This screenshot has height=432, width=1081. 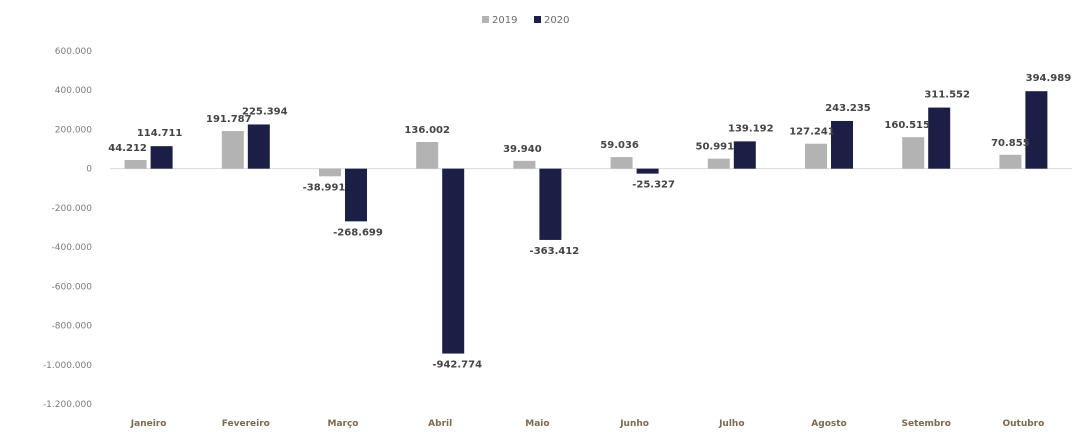 What do you see at coordinates (485, 19) in the screenshot?
I see `legend-swatch-2019` at bounding box center [485, 19].